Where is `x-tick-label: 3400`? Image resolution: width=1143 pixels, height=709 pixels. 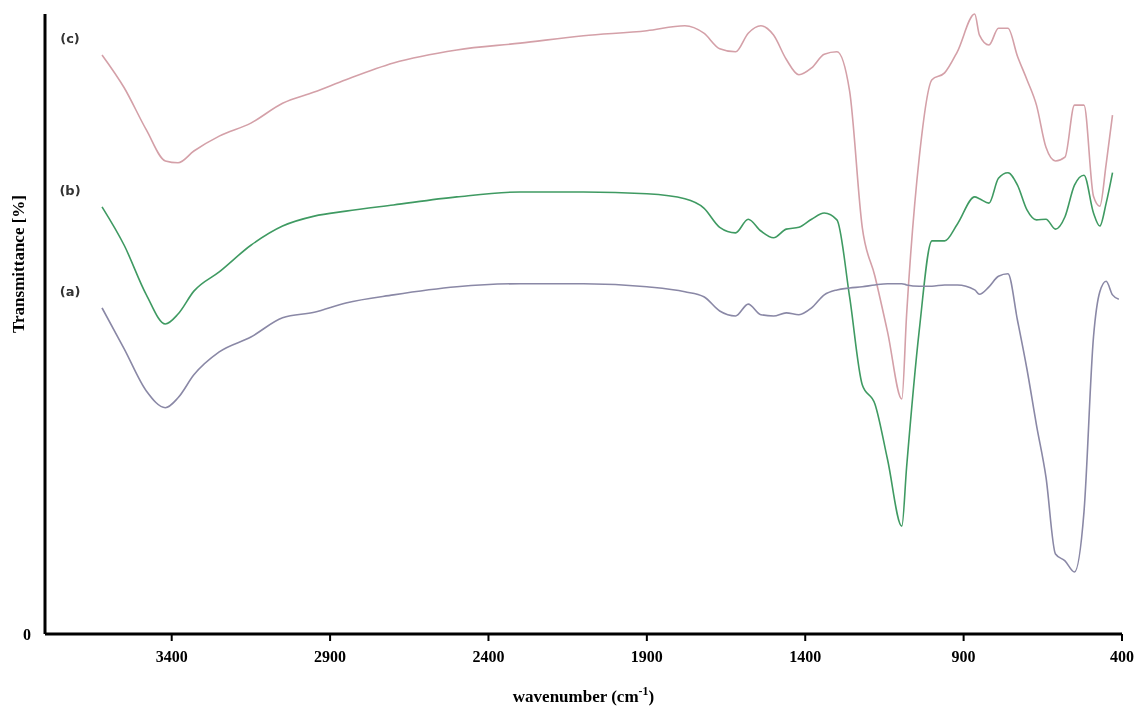
x-tick-label: 3400 is located at coordinates (171, 657).